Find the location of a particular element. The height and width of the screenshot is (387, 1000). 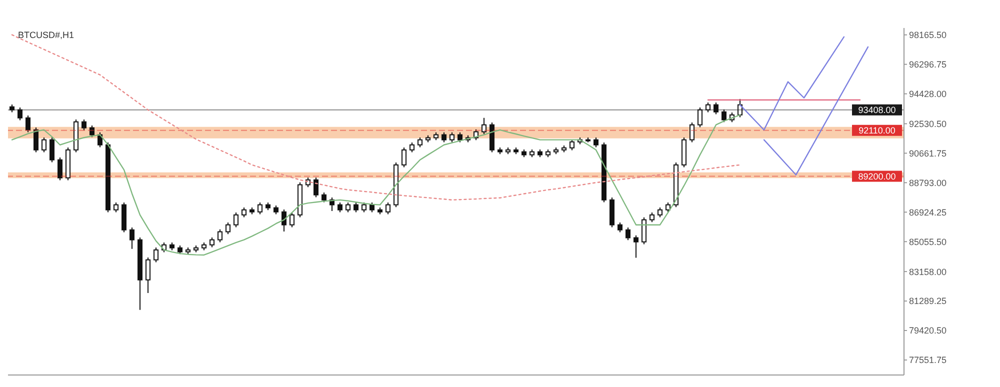

y-tick-label: 86924.25 is located at coordinates (928, 212).